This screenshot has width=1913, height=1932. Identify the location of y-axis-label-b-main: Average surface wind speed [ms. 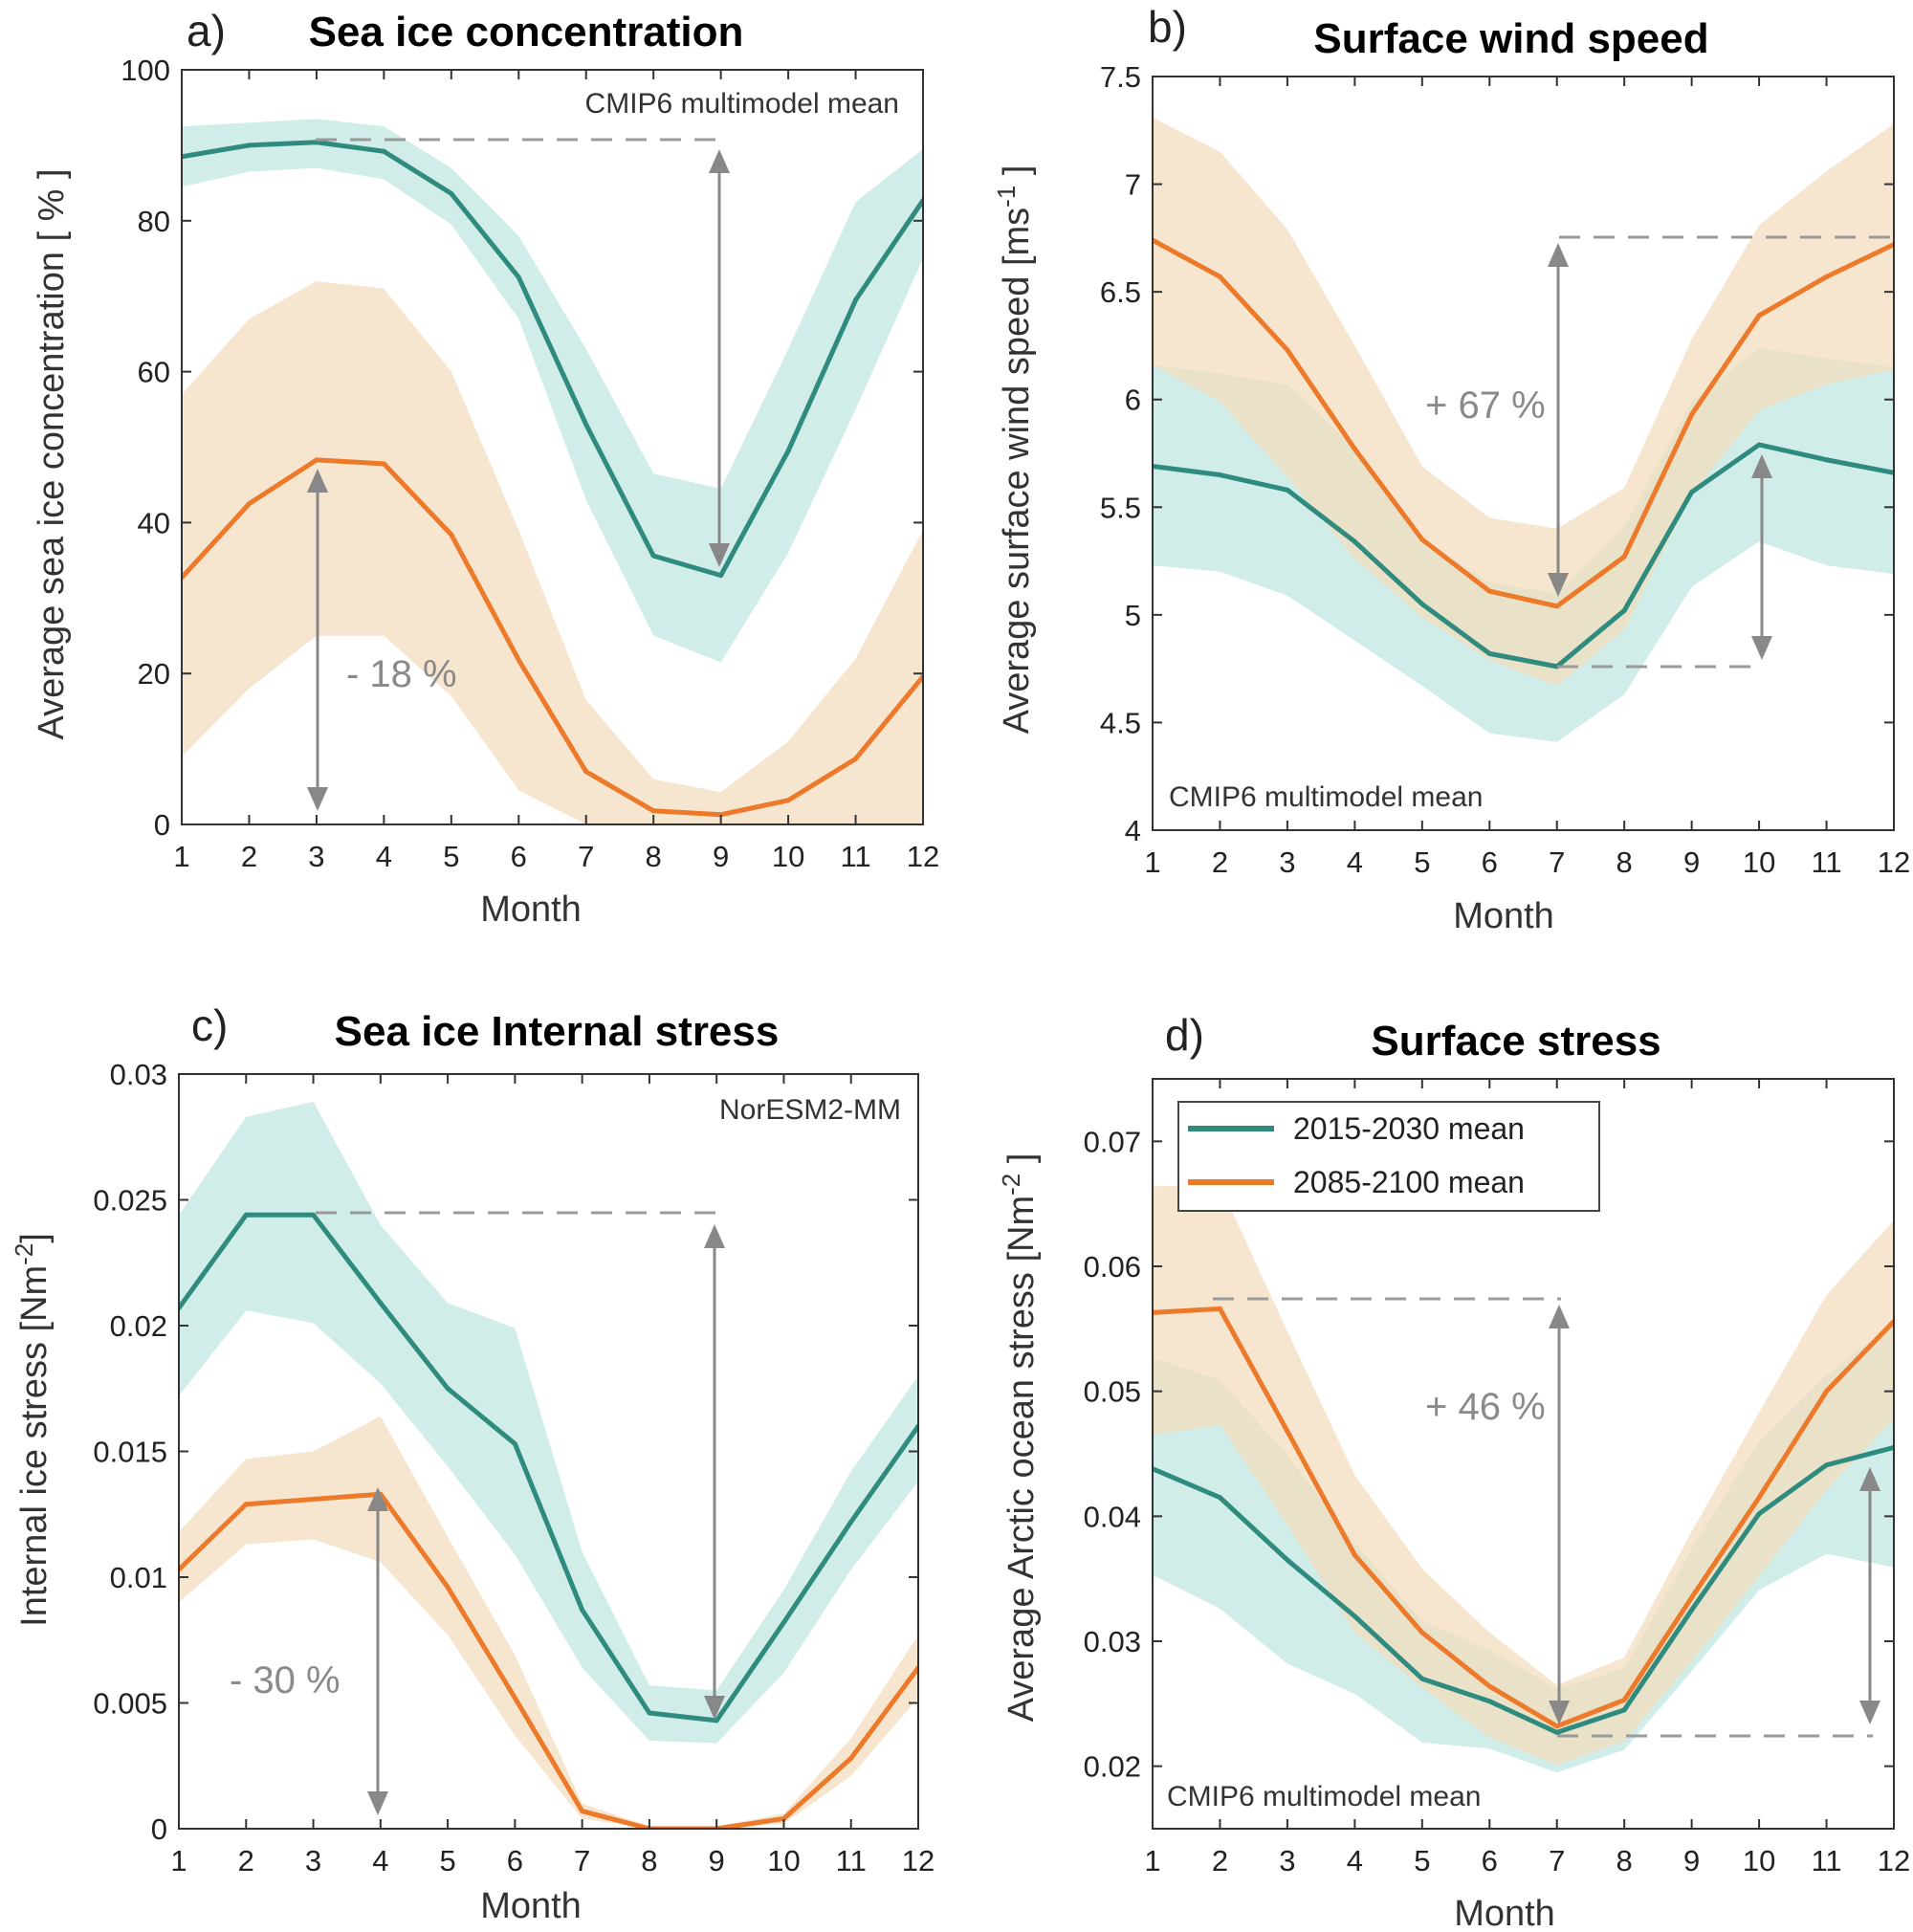
(1017, 471).